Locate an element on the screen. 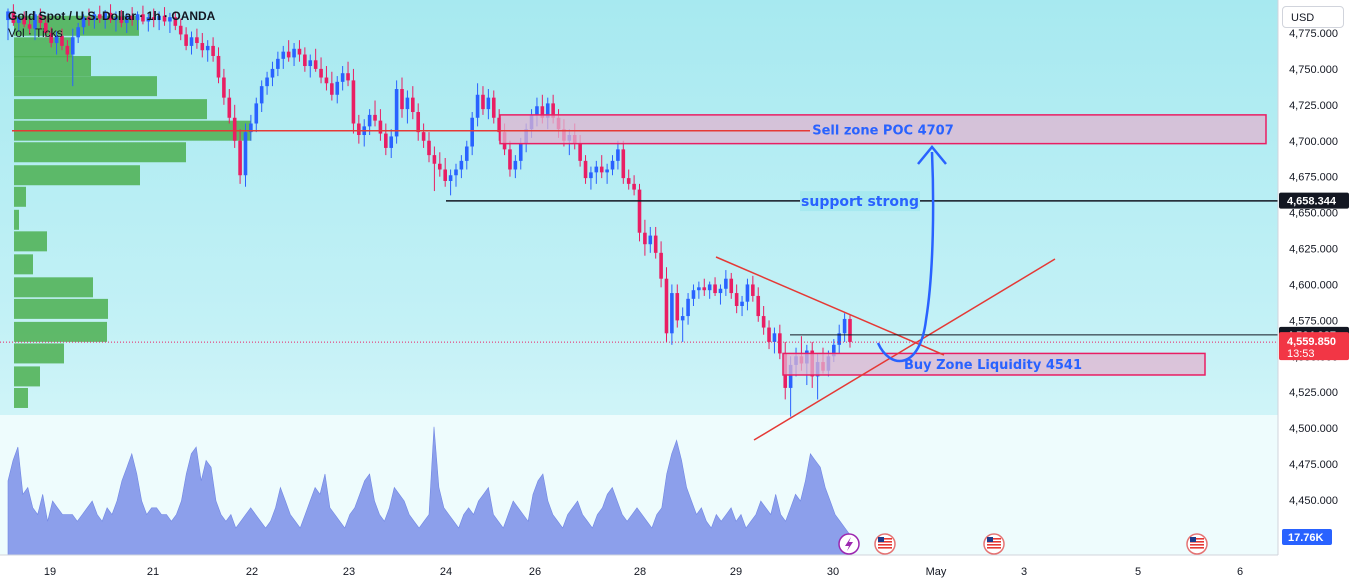 The image size is (1349, 585). time-tick-label: May is located at coordinates (936, 572).